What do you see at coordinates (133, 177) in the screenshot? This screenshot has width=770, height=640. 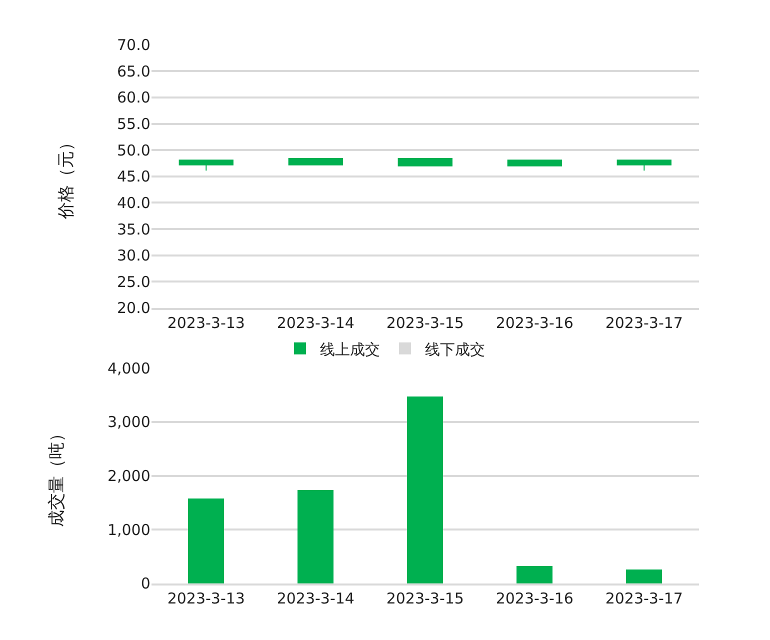 I see `y-tick-label: 45.0` at bounding box center [133, 177].